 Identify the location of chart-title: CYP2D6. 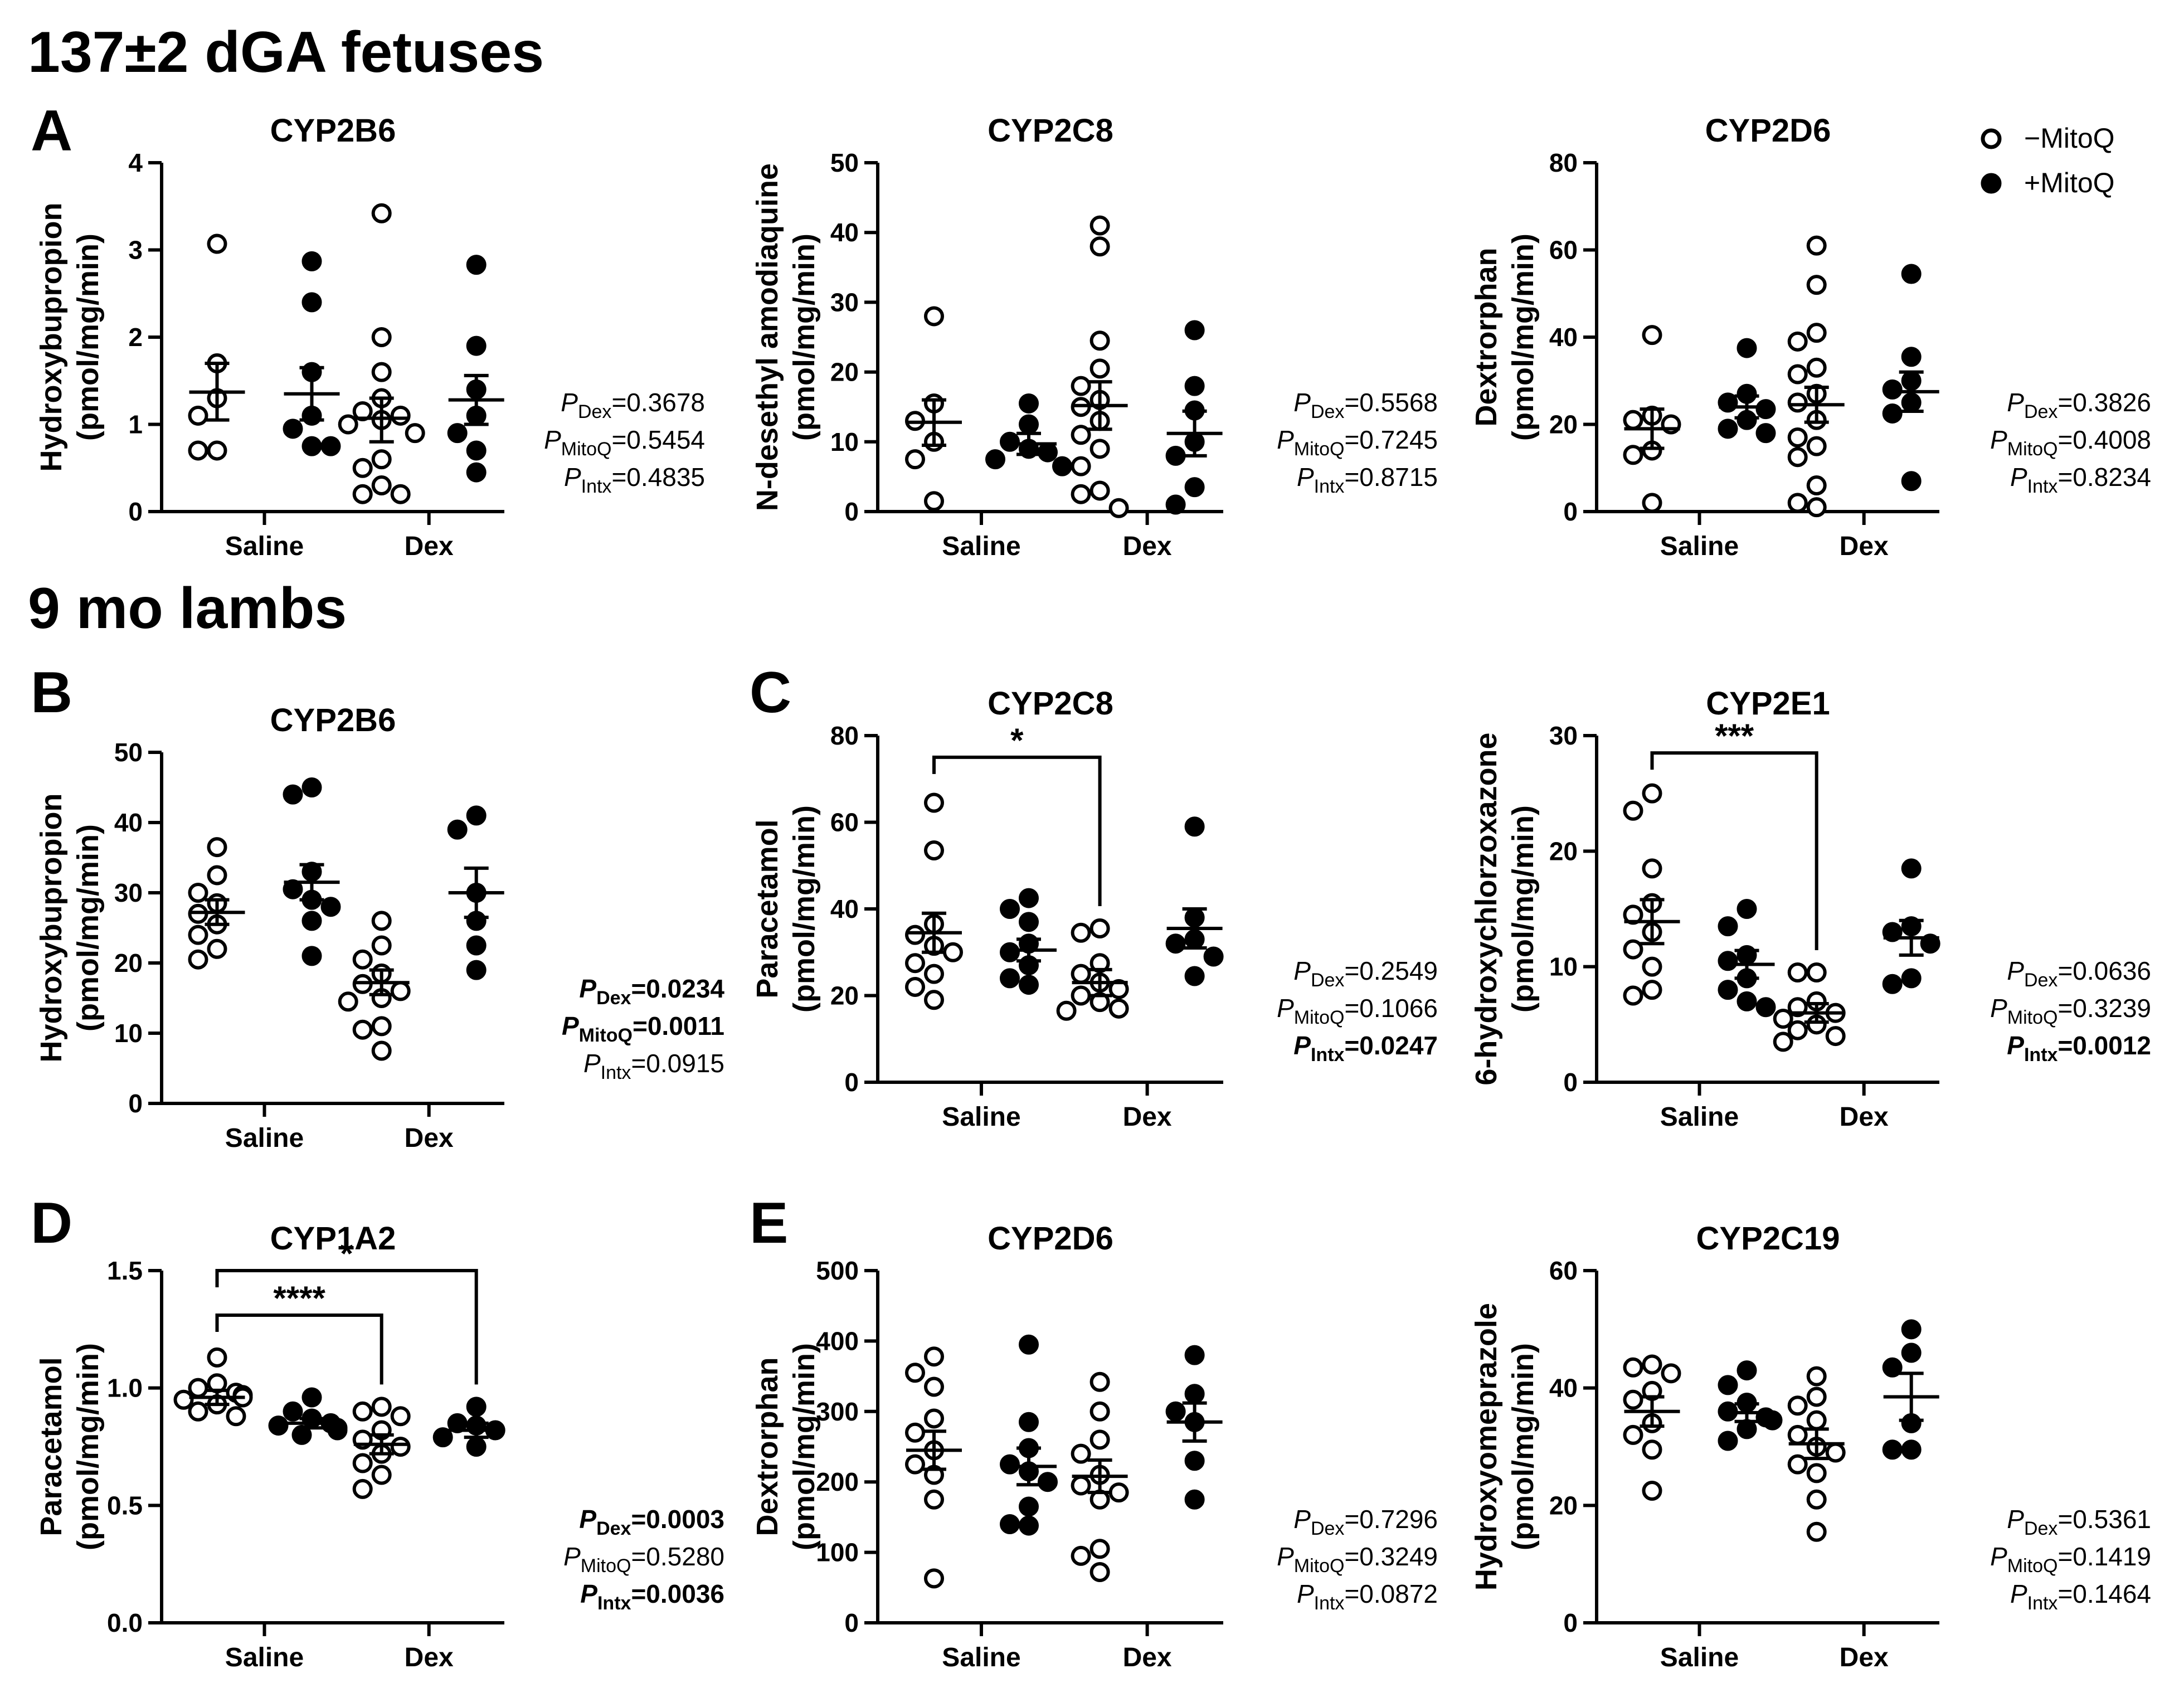
(1768, 131).